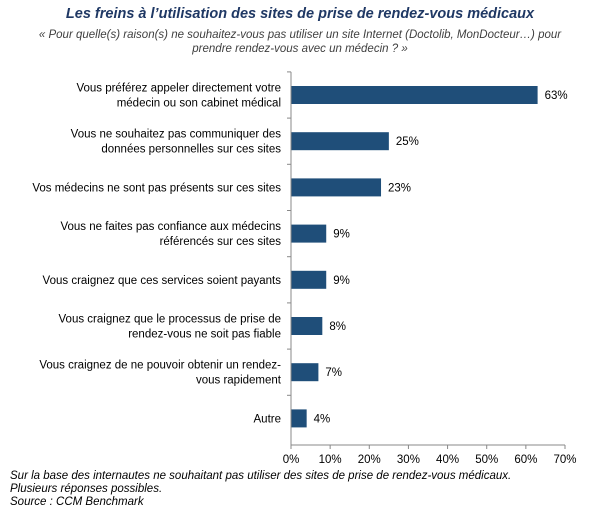 This screenshot has width=600, height=520. I want to click on value-label-3: 9%, so click(341, 235).